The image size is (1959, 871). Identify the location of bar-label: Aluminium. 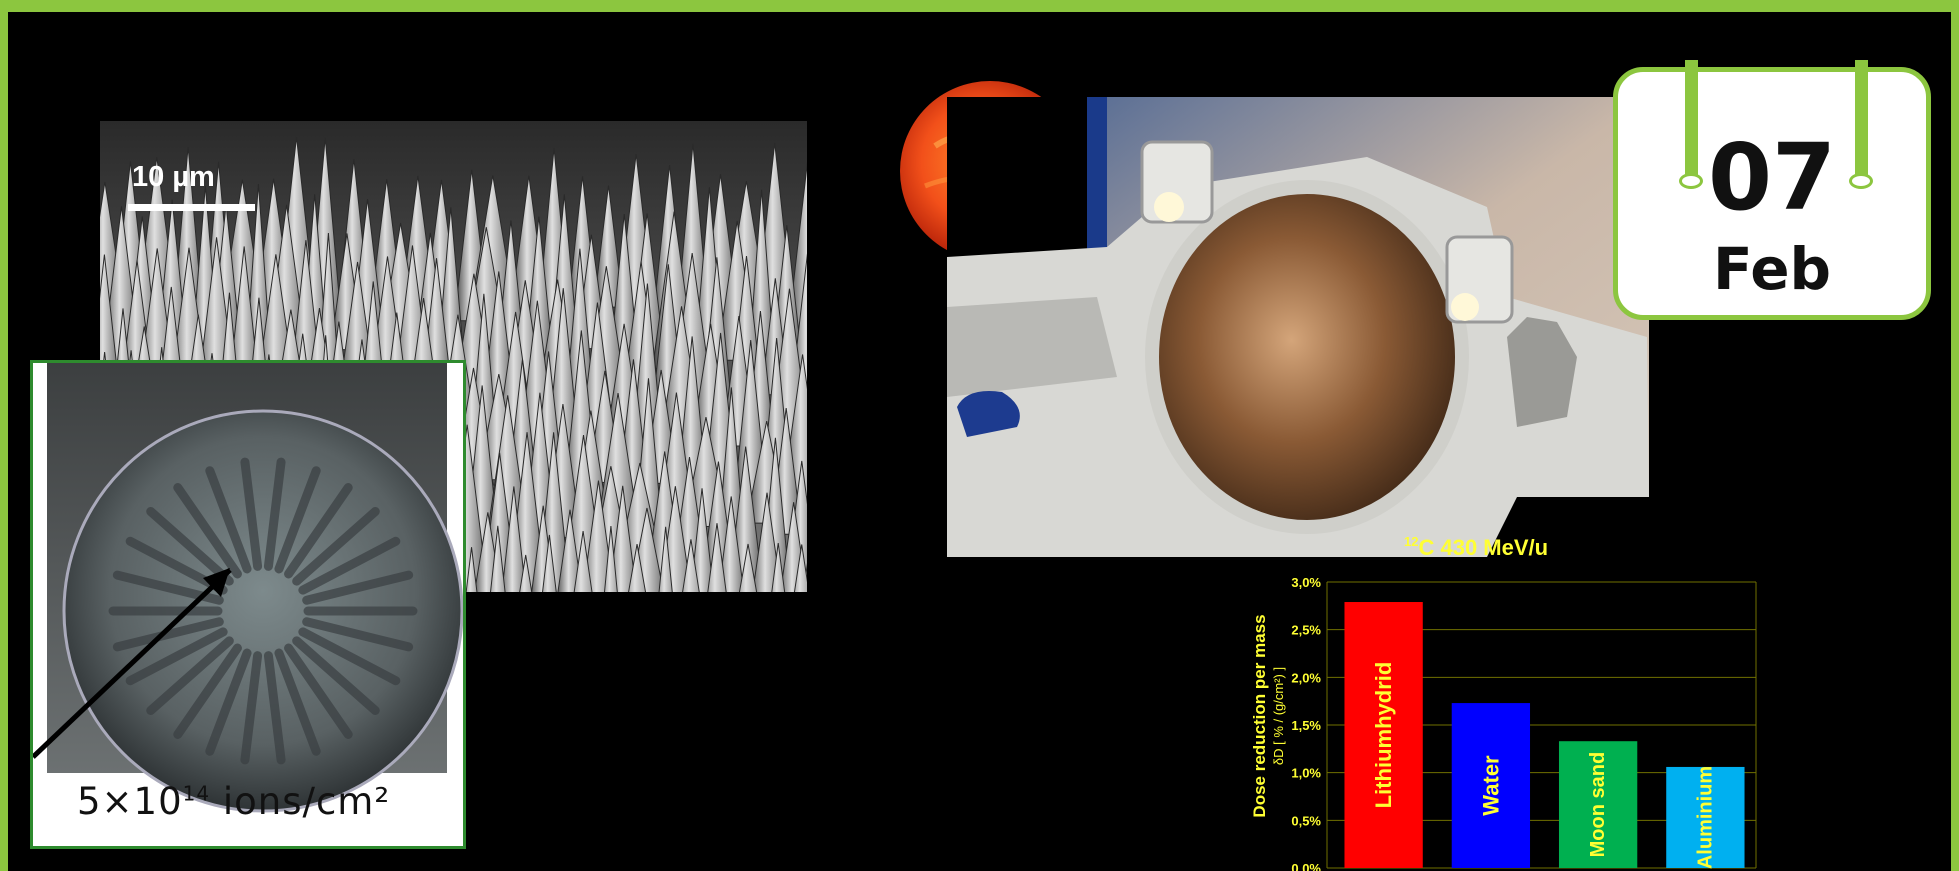
(1705, 817).